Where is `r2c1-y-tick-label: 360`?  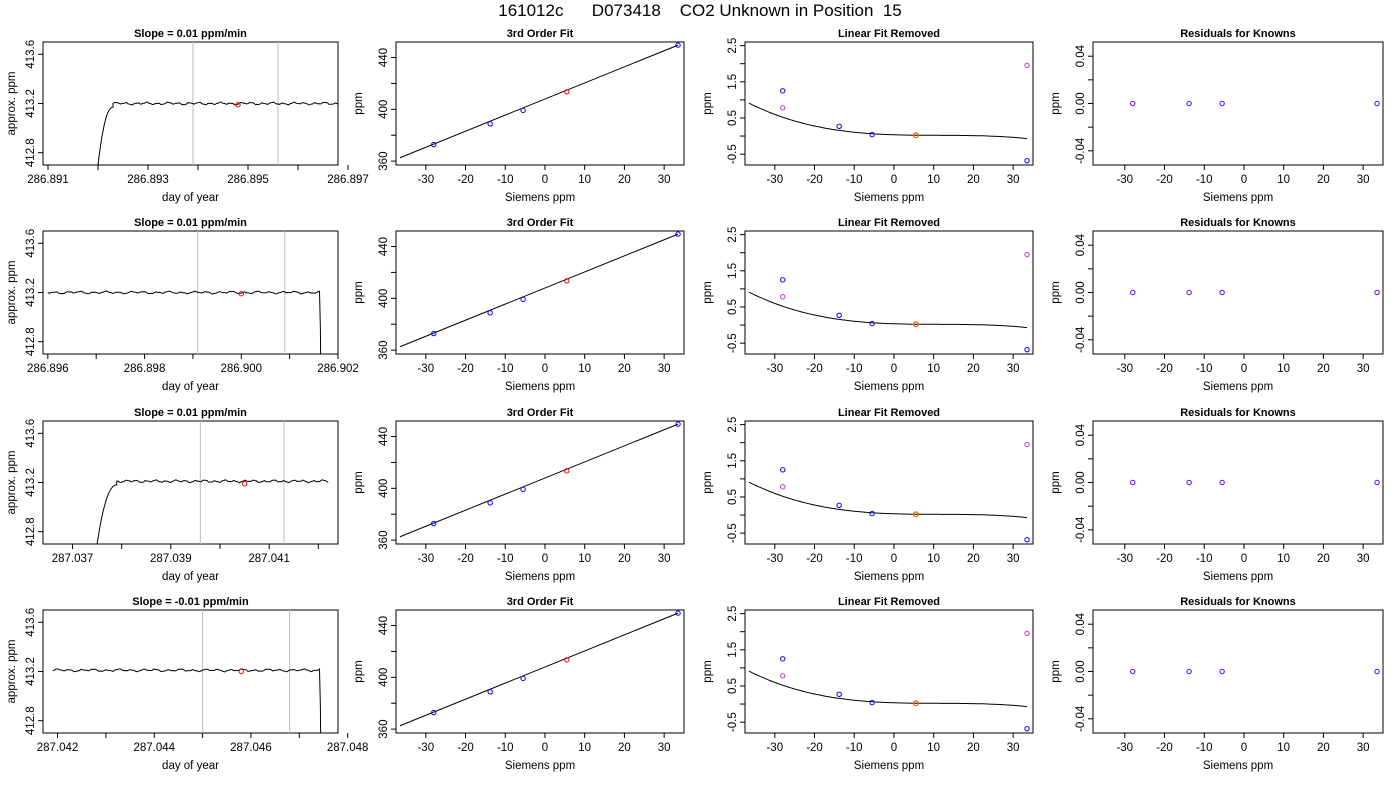
r2c1-y-tick-label: 360 is located at coordinates (384, 540).